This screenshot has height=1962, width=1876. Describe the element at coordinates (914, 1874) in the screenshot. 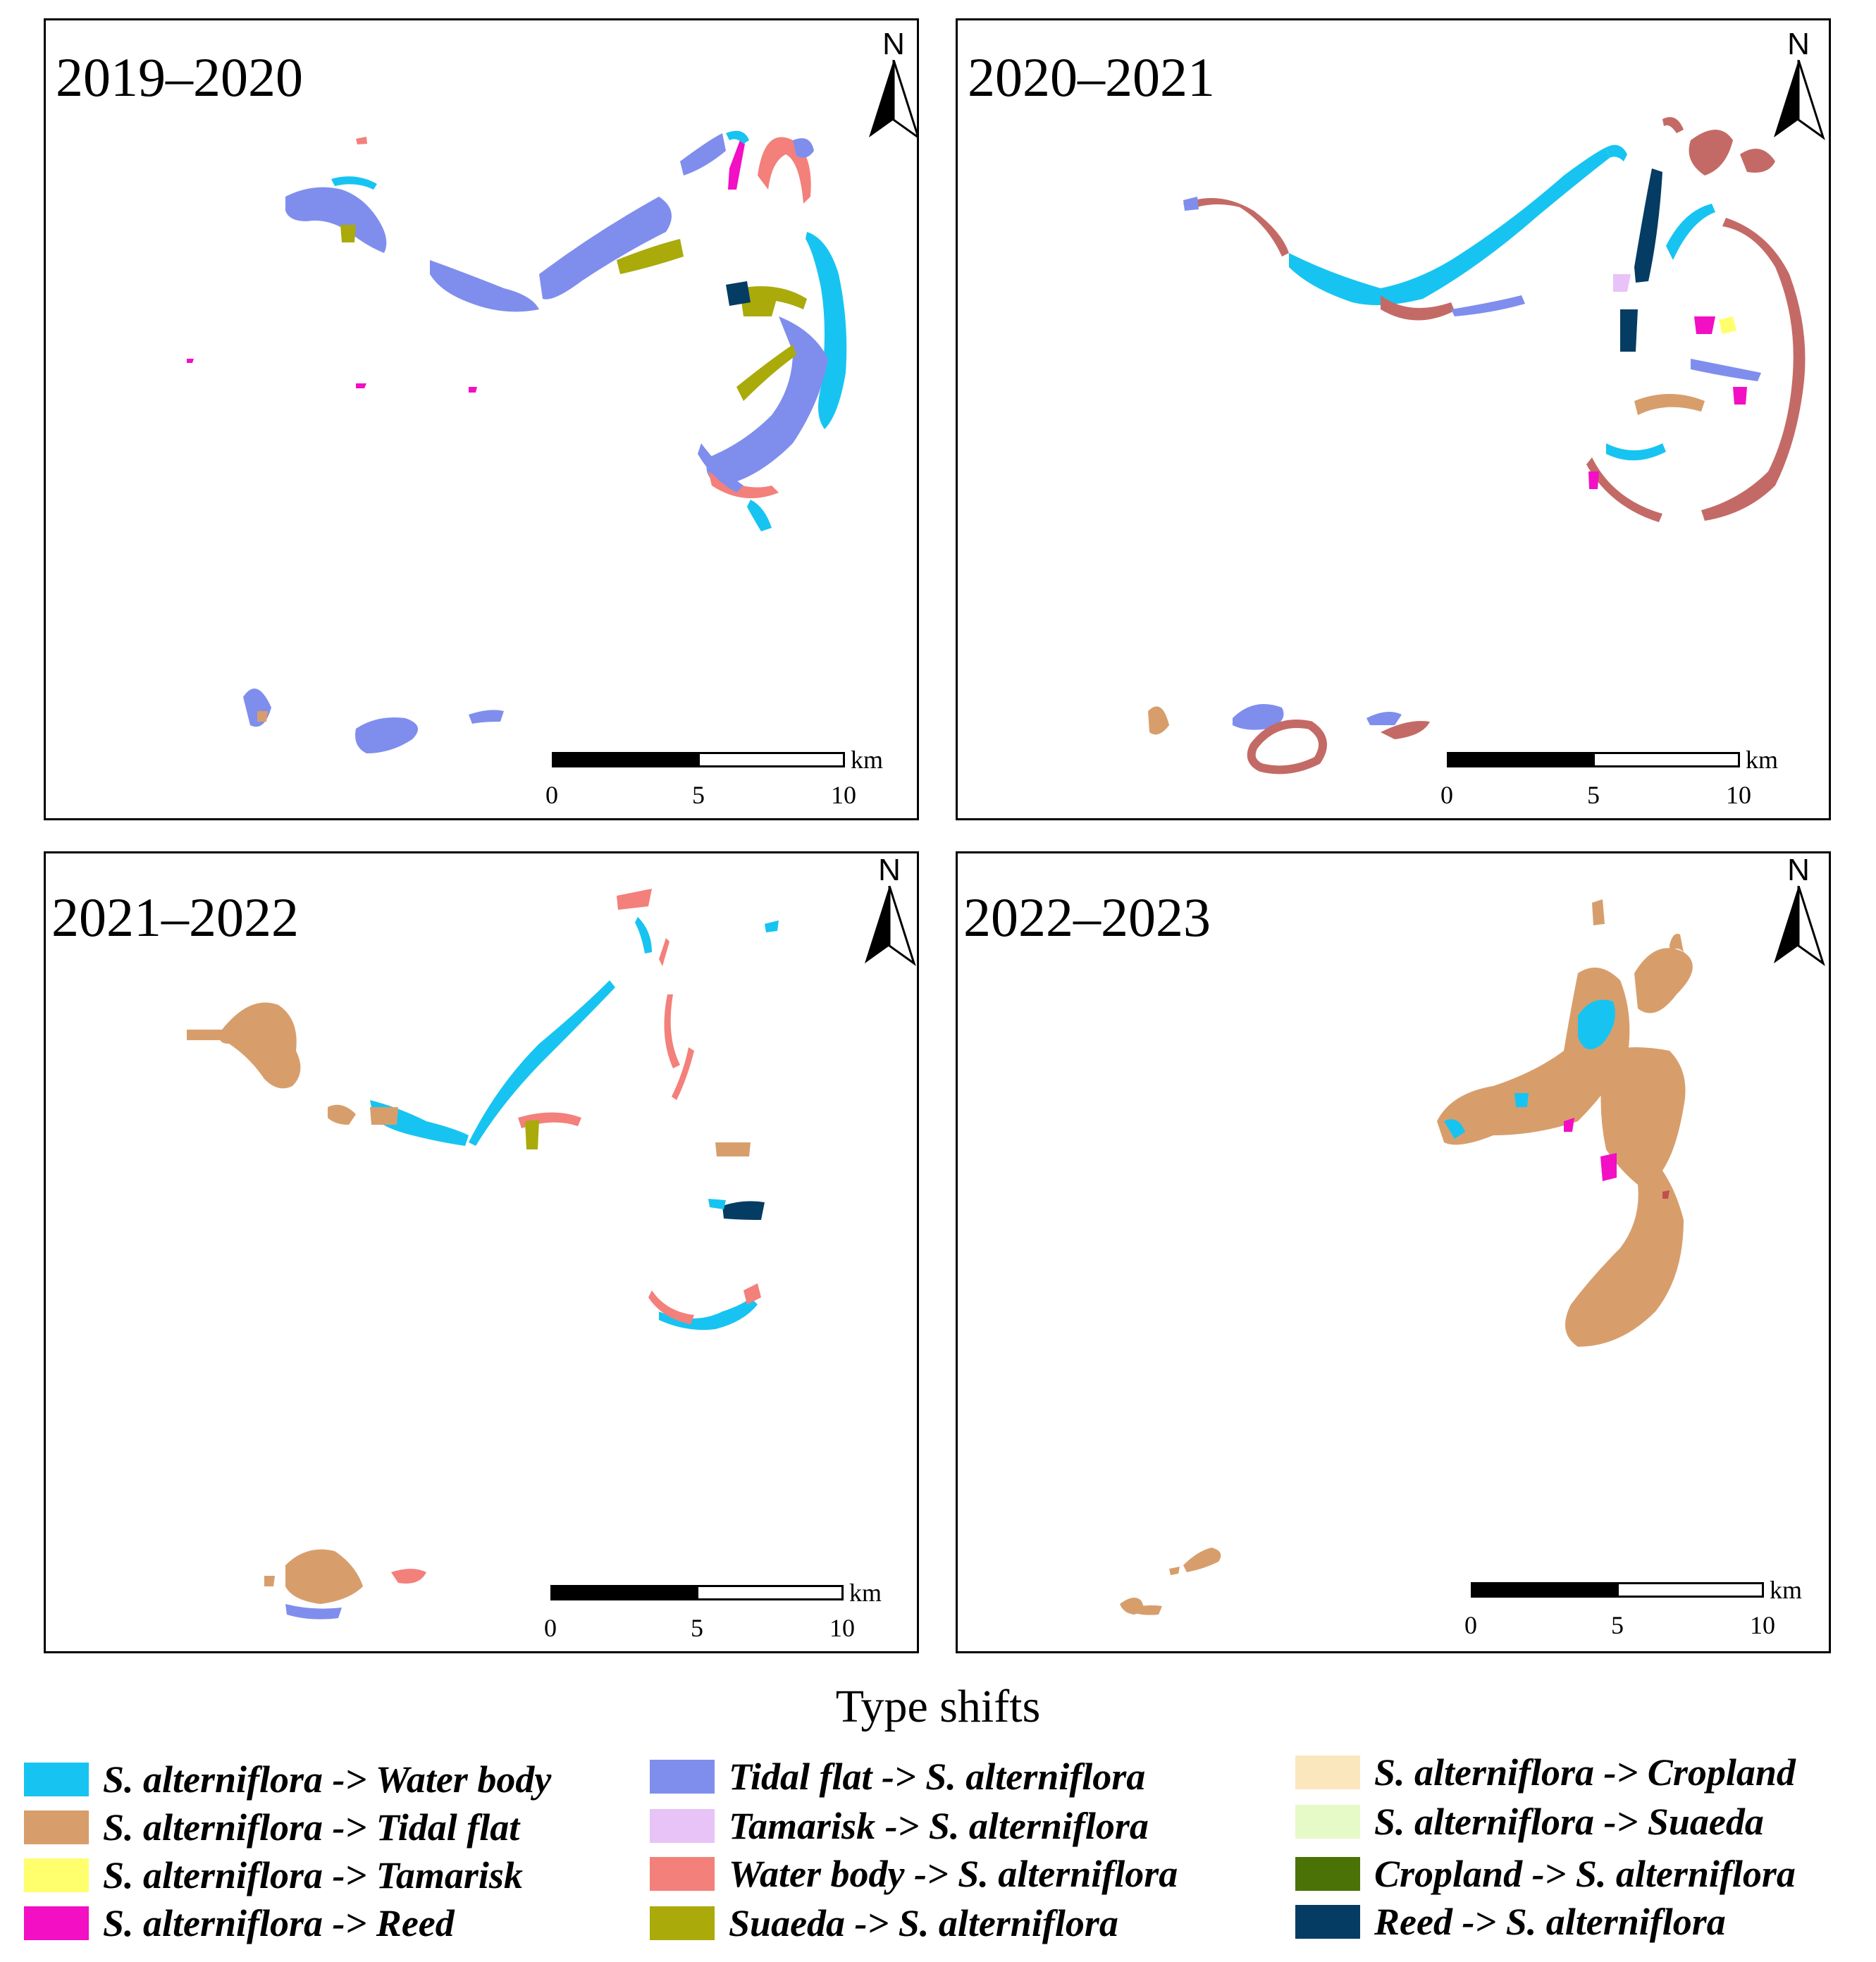

I see `legend-item: Water body -> S. alterniflora` at that location.